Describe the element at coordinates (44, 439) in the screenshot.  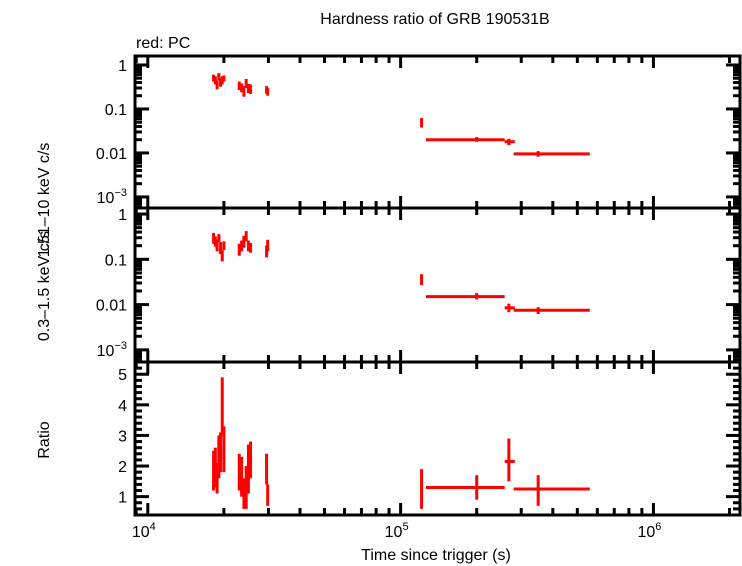
I see `y-axis-label-ratio: Ratio` at that location.